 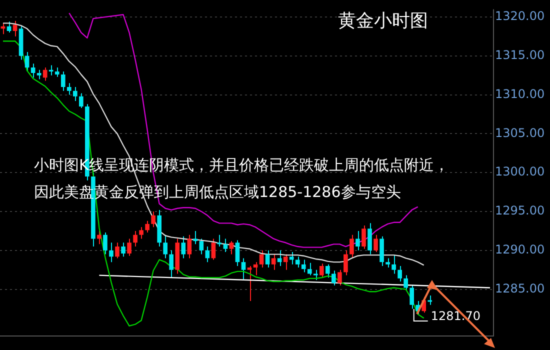 What do you see at coordinates (520, 171) in the screenshot?
I see `y-tick-label: 1300.00` at bounding box center [520, 171].